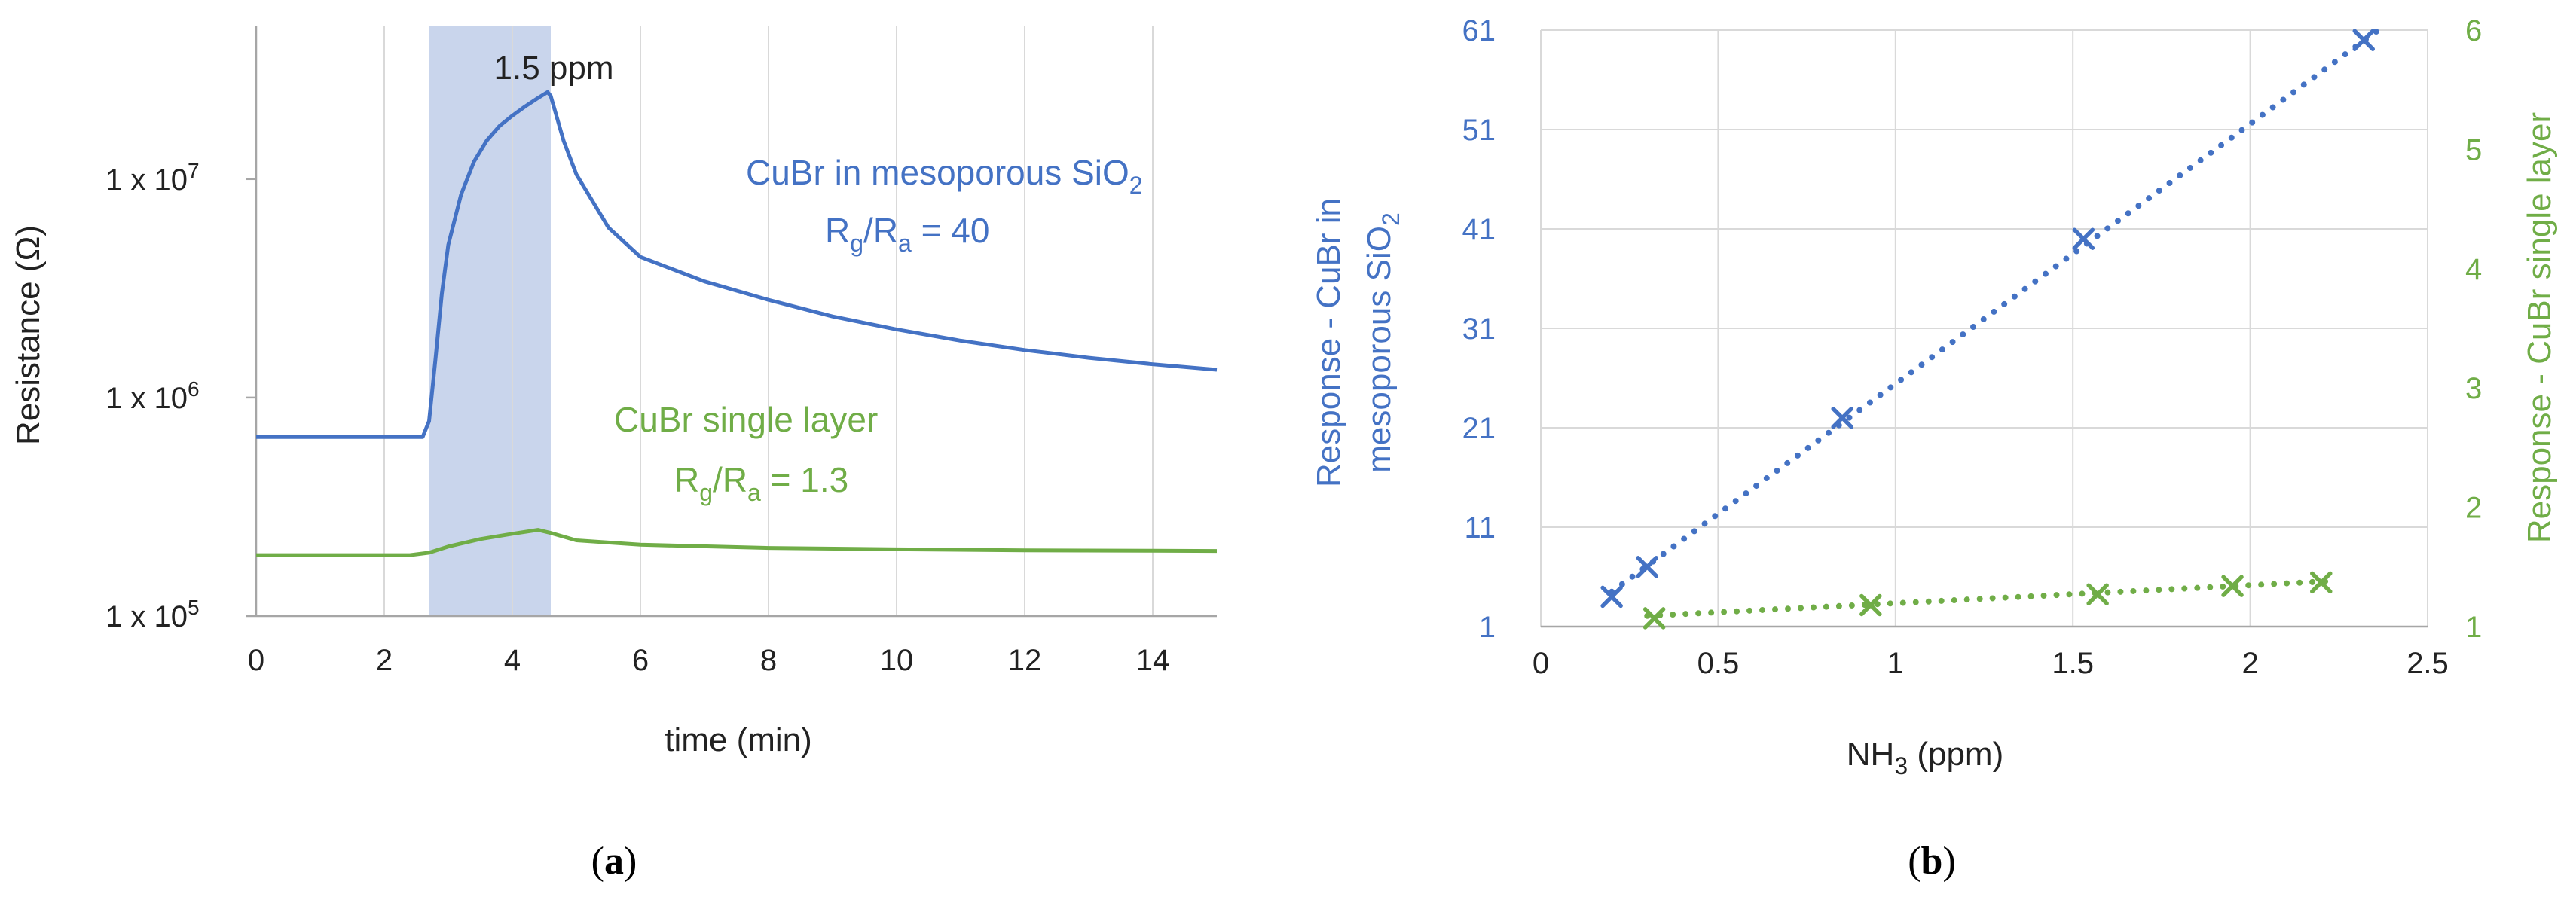 This screenshot has width=2576, height=912. I want to click on x-tick-label: 1, so click(1895, 663).